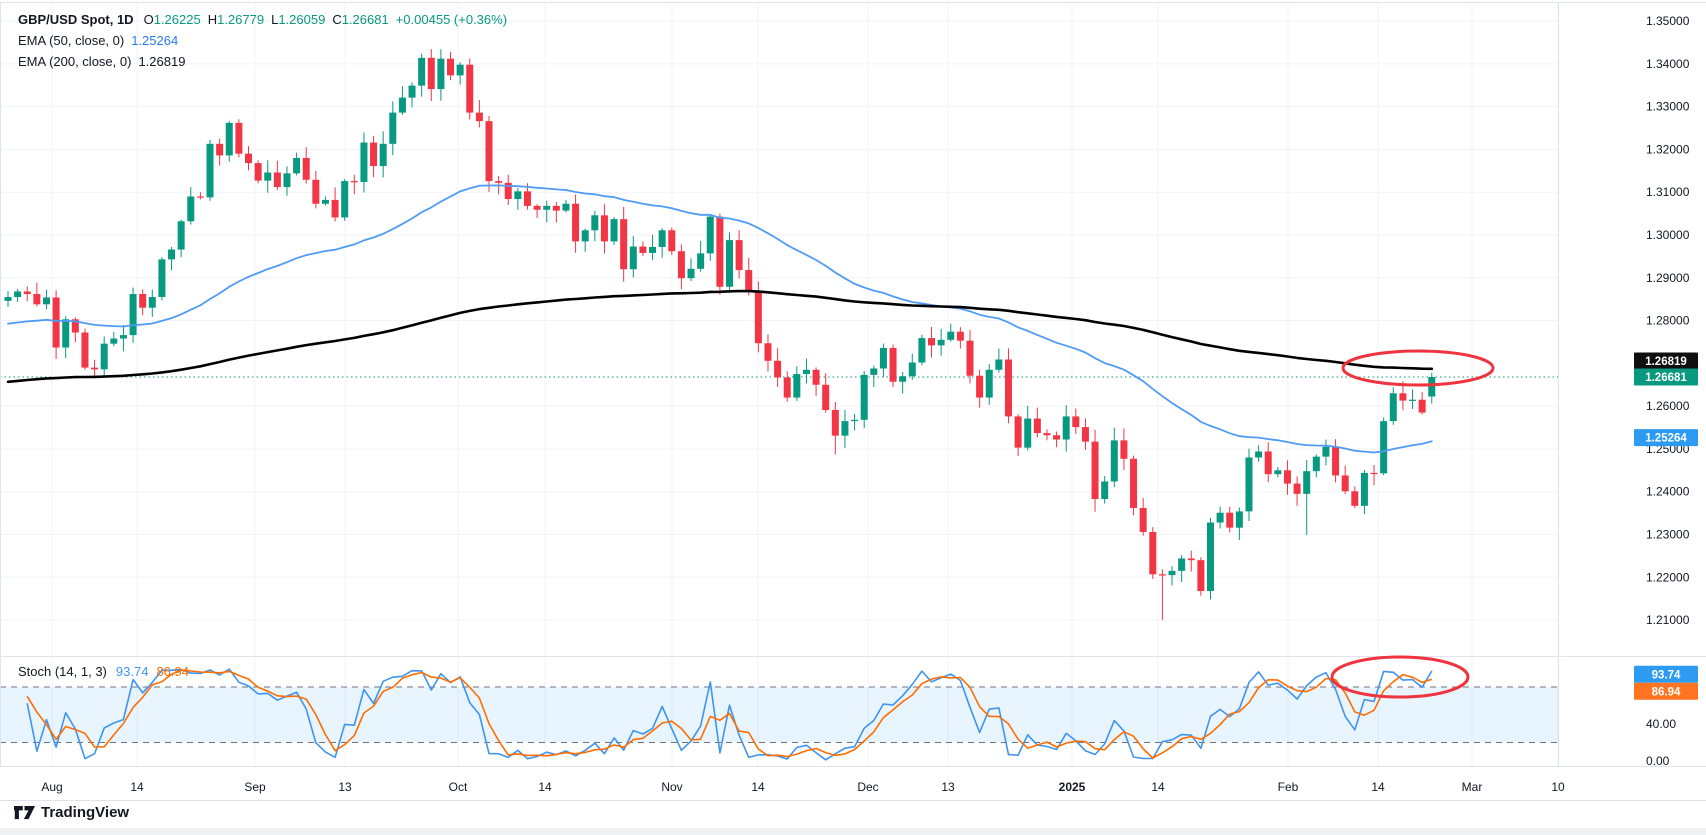 The image size is (1706, 835). Describe the element at coordinates (1072, 787) in the screenshot. I see `time-tick-label-2025: 2025` at that location.